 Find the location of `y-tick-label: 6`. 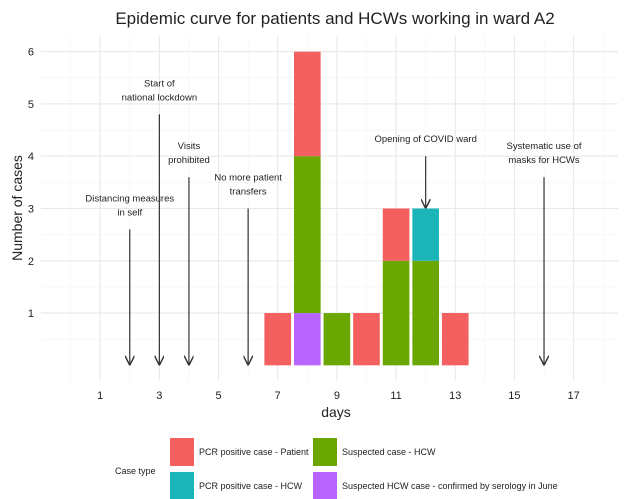

y-tick-label: 6 is located at coordinates (31, 53).